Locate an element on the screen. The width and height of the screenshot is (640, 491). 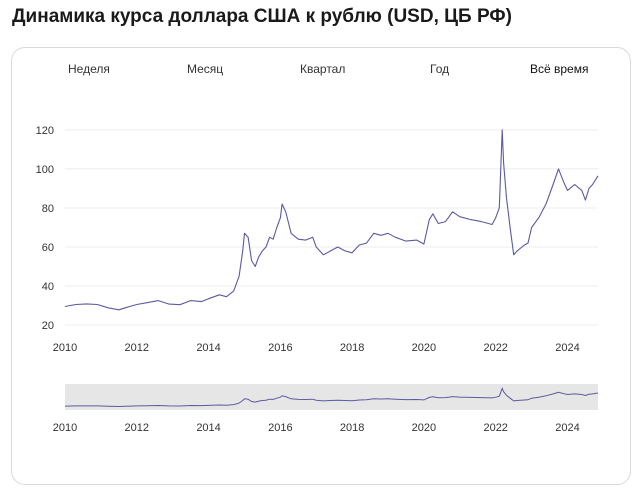
navigator-x-tick-label: 2018 is located at coordinates (352, 428).